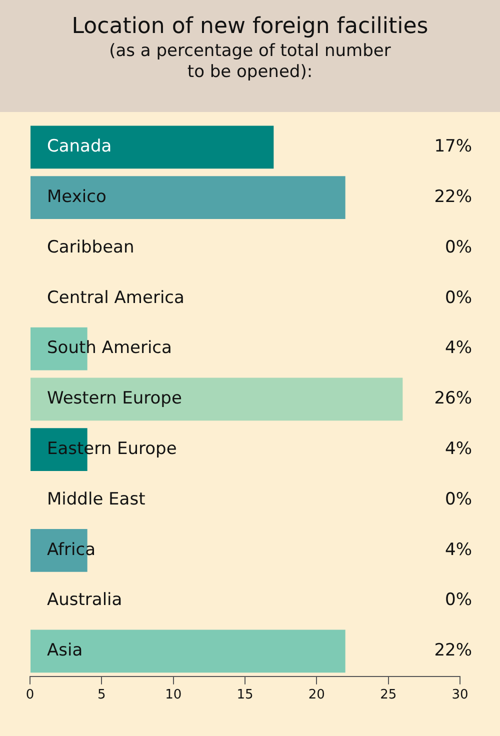  I want to click on x-tick-label: 15, so click(245, 695).